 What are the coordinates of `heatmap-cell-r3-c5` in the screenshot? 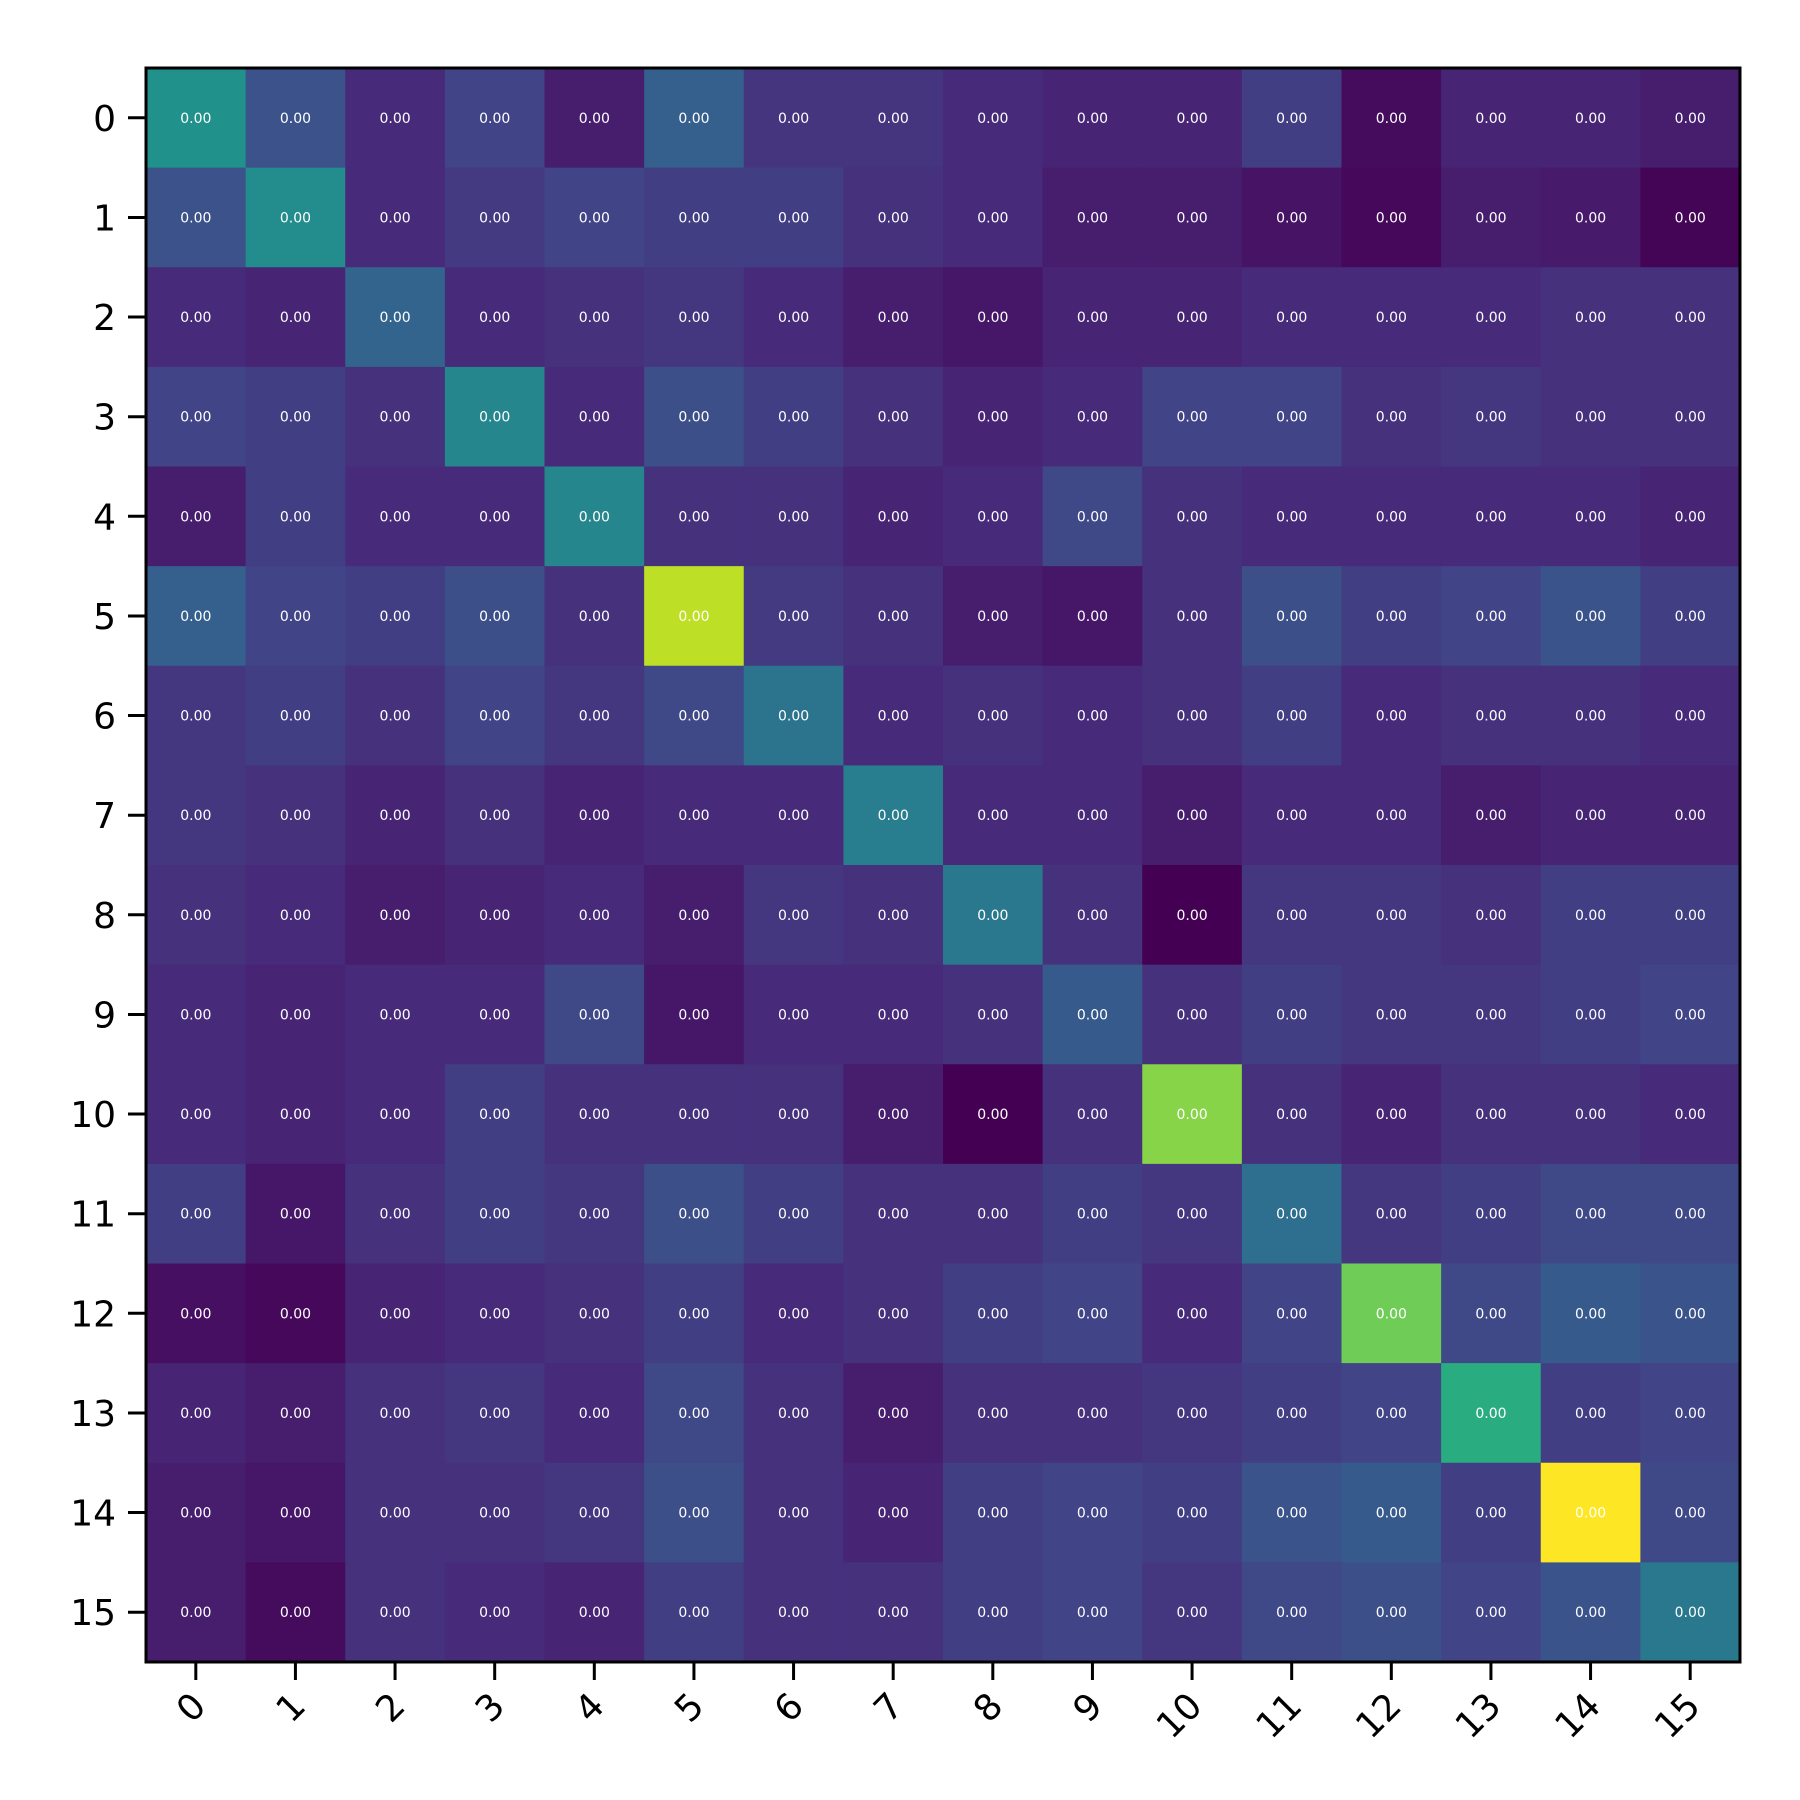 It's located at (694, 417).